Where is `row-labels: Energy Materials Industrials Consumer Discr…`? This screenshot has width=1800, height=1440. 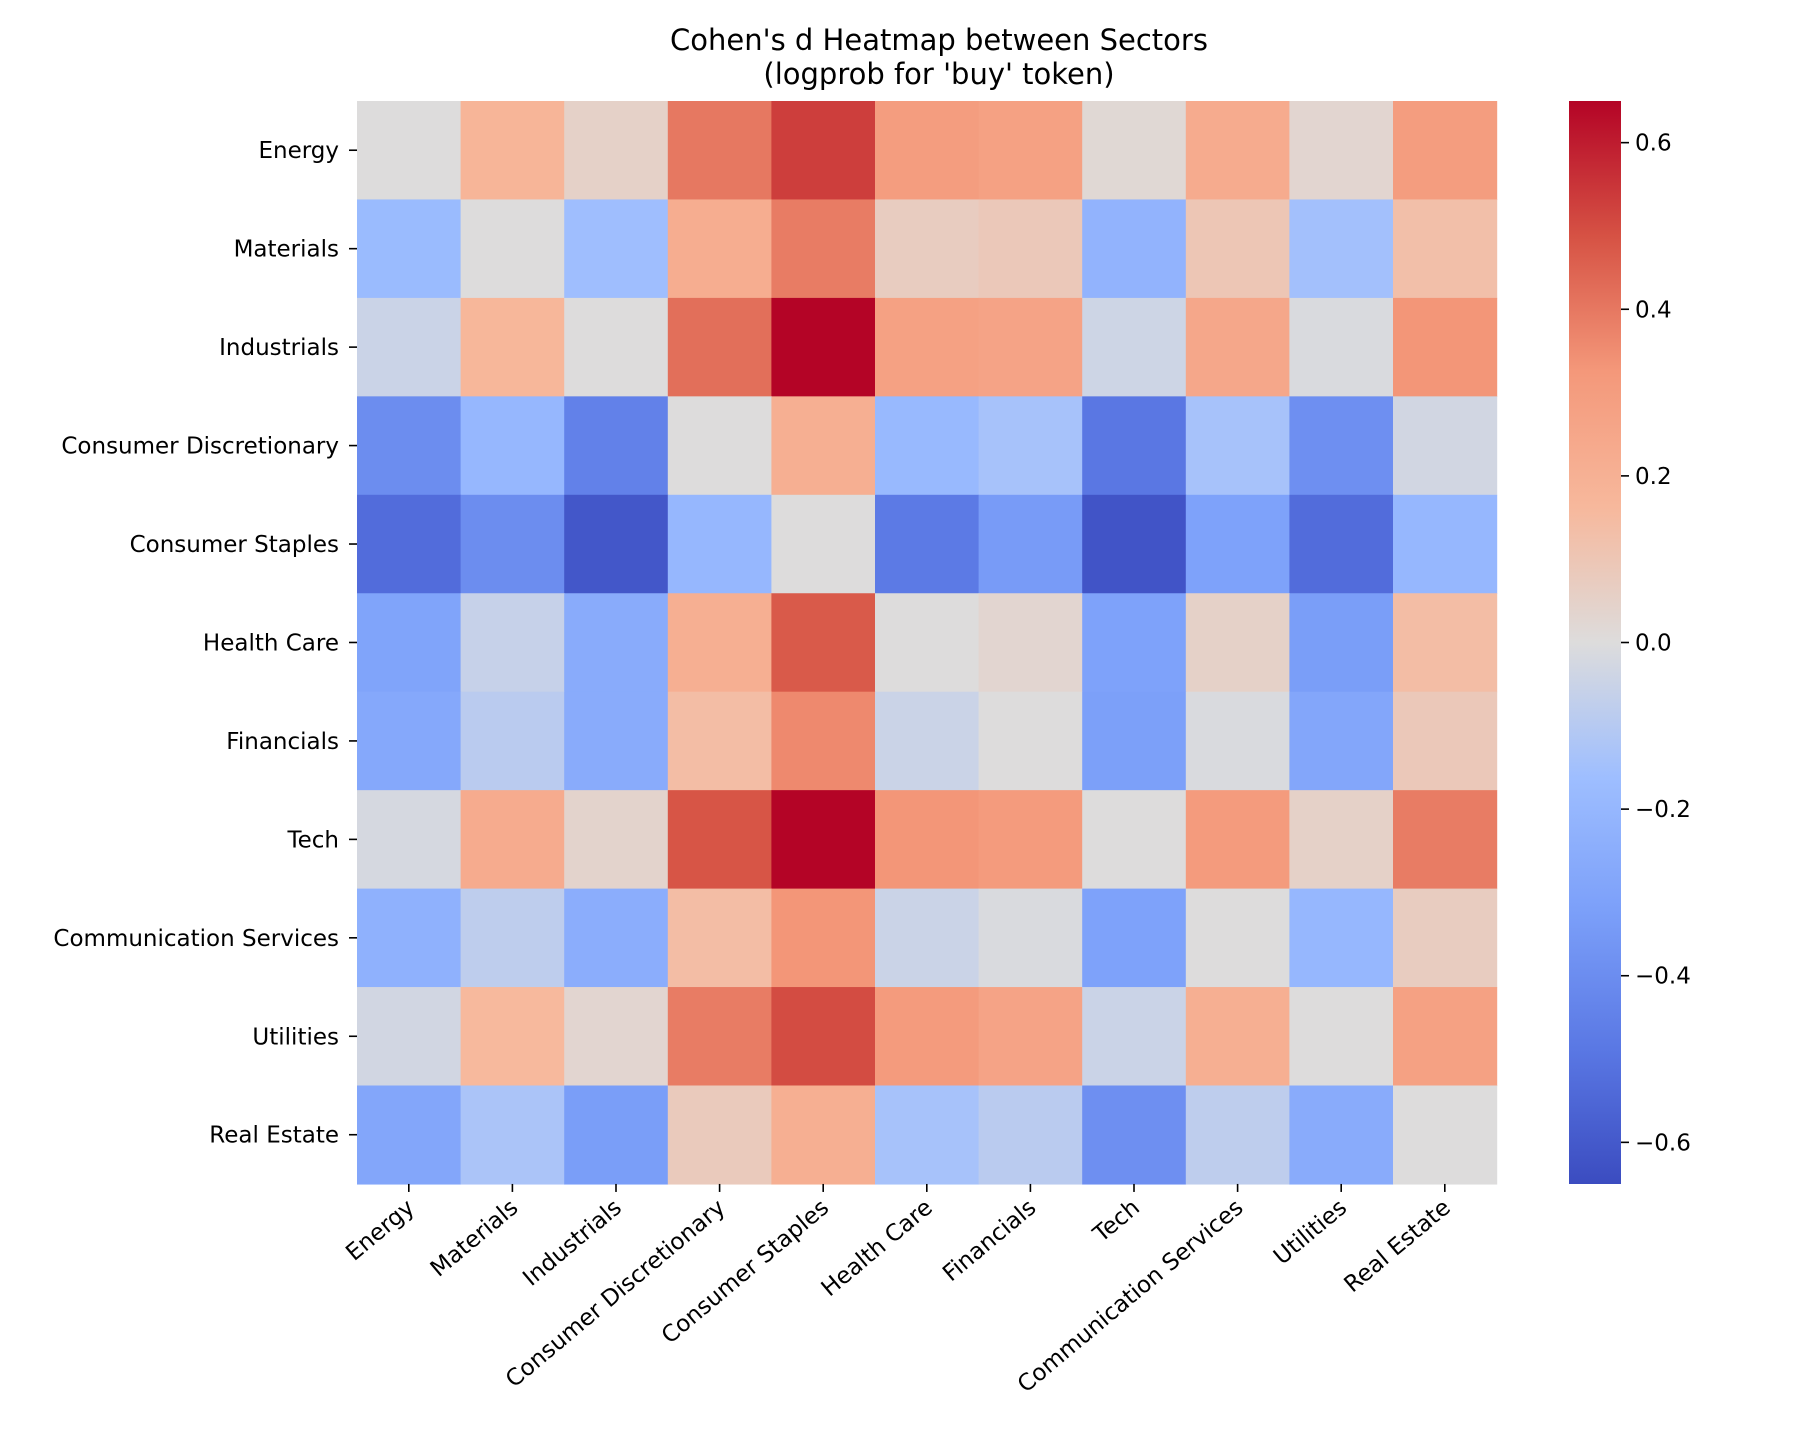
row-labels: Energy Materials Industrials Consumer Discr… is located at coordinates (205, 643).